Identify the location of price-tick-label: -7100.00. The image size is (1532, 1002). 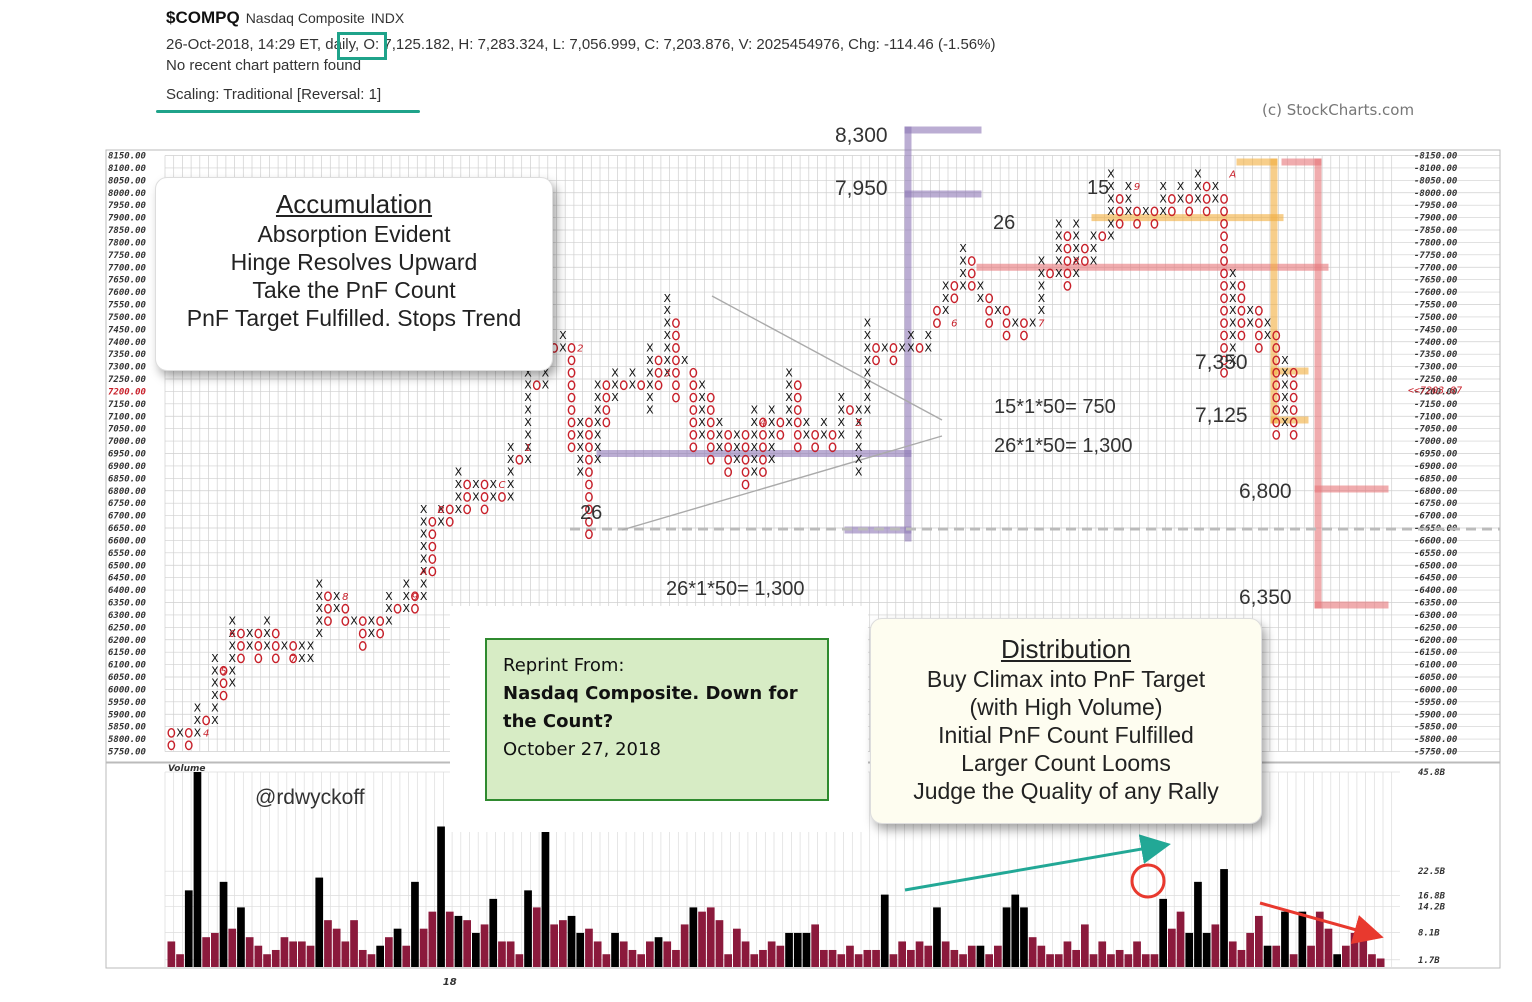
(1436, 417).